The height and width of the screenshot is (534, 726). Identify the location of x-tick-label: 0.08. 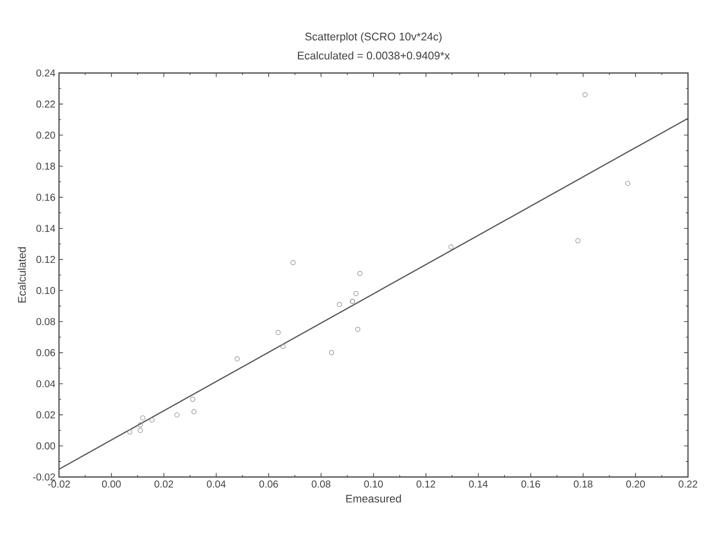
(321, 484).